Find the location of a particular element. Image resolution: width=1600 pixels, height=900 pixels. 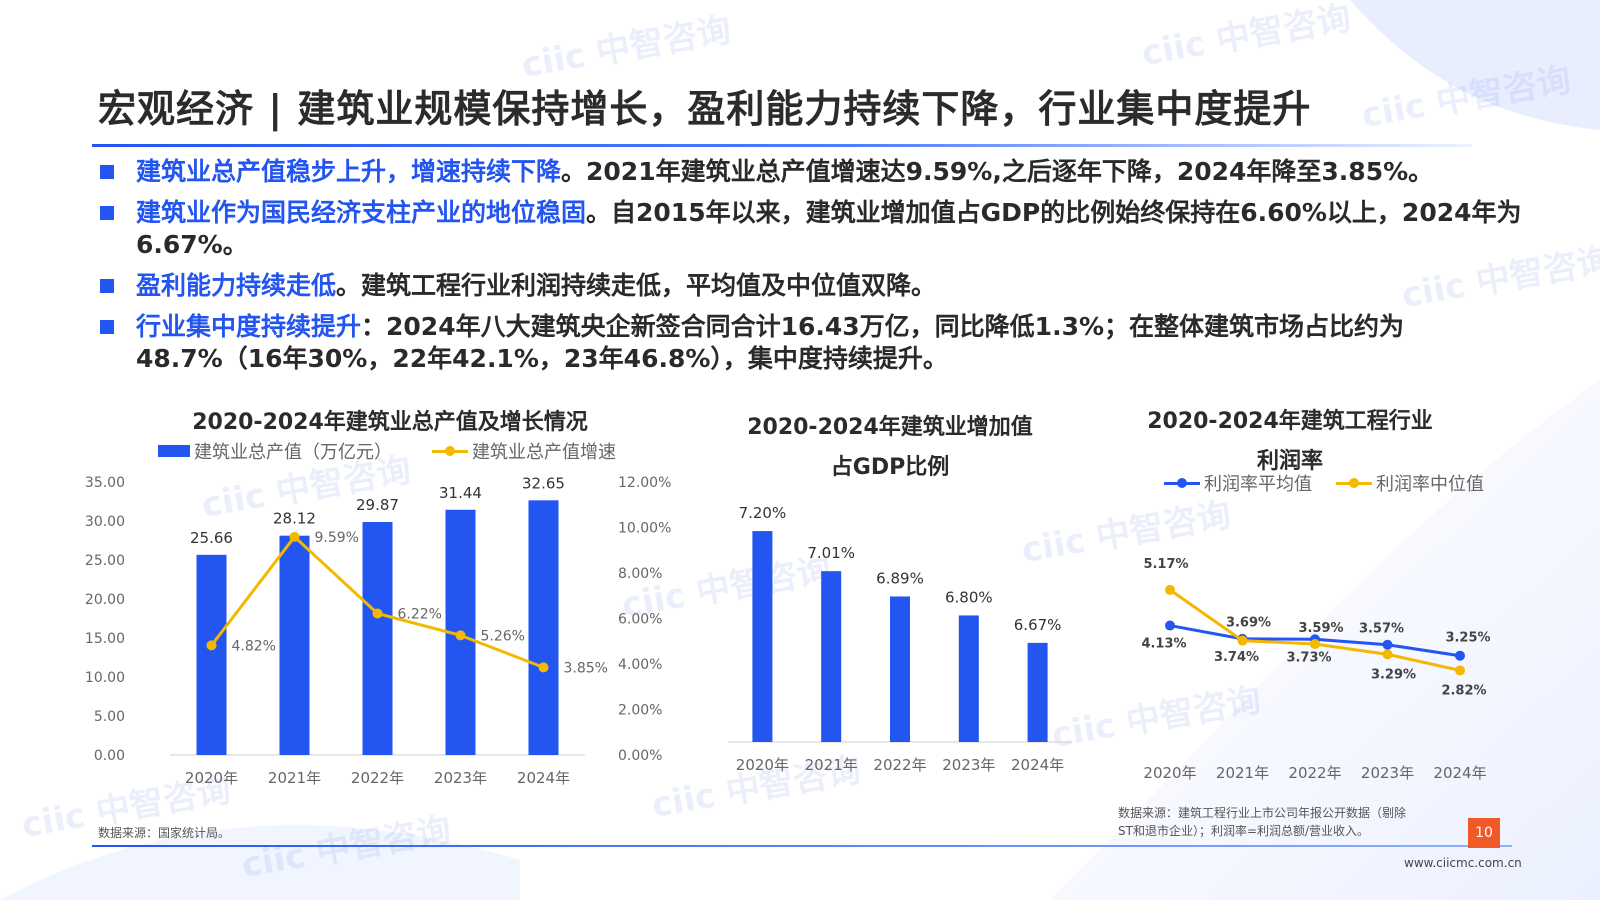

chart3-legend: 利润率平均值 利润率中位值 is located at coordinates (1324, 483).